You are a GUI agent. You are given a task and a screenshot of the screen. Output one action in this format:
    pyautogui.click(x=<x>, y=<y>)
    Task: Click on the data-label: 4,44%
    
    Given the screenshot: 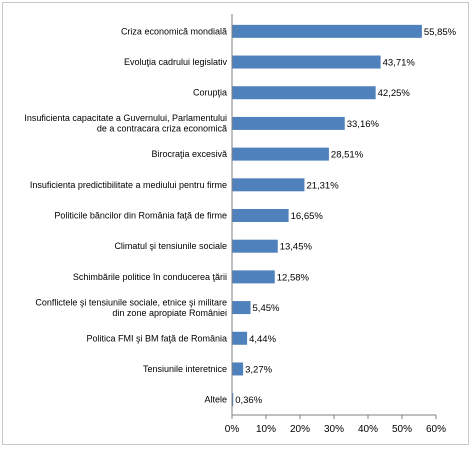 What is the action you would take?
    pyautogui.click(x=262, y=339)
    